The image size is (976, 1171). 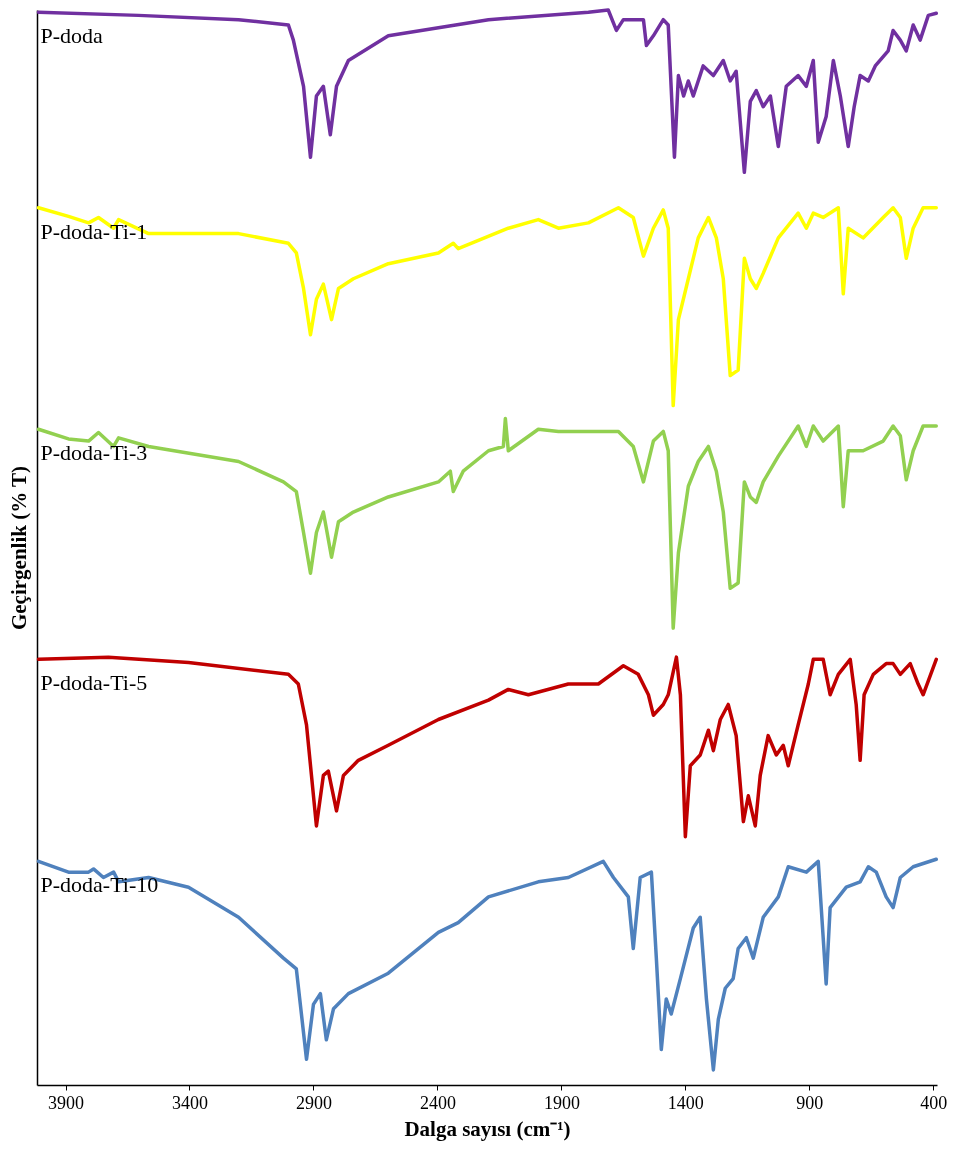 I want to click on x-axis-title: Dalga sayısı (cm⁻¹), so click(x=487, y=1128).